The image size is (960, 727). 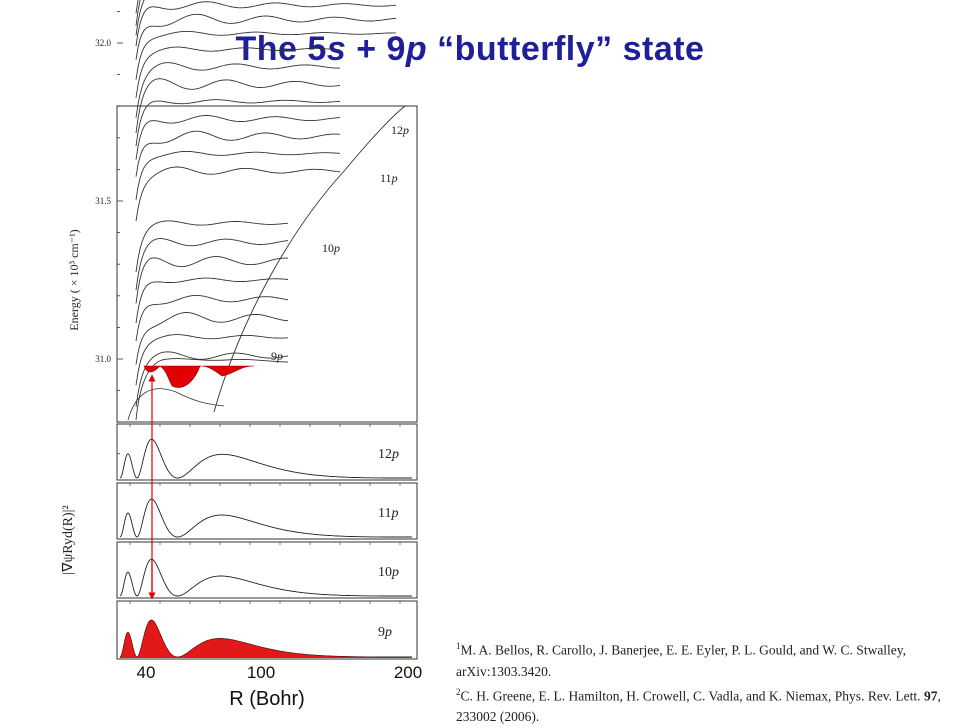 I want to click on x-tick-label: 200, so click(x=408, y=672).